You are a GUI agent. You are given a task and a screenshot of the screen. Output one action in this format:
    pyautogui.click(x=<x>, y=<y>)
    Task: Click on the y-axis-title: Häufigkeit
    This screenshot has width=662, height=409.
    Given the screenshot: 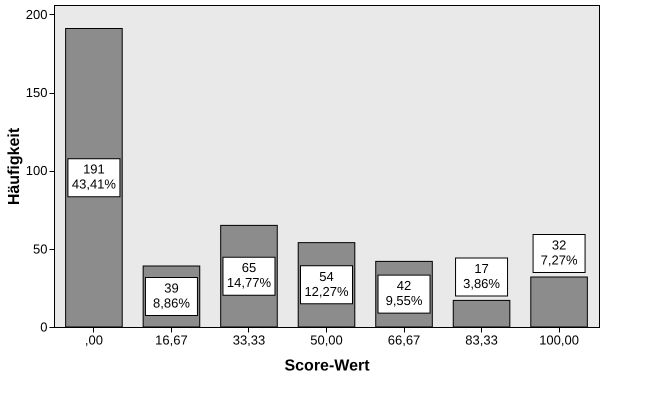 What is the action you would take?
    pyautogui.click(x=14, y=166)
    